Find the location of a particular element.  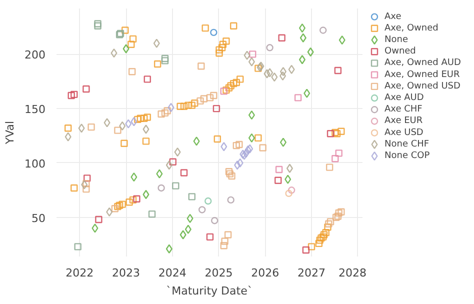

x-tick-label: 2026 is located at coordinates (265, 273).